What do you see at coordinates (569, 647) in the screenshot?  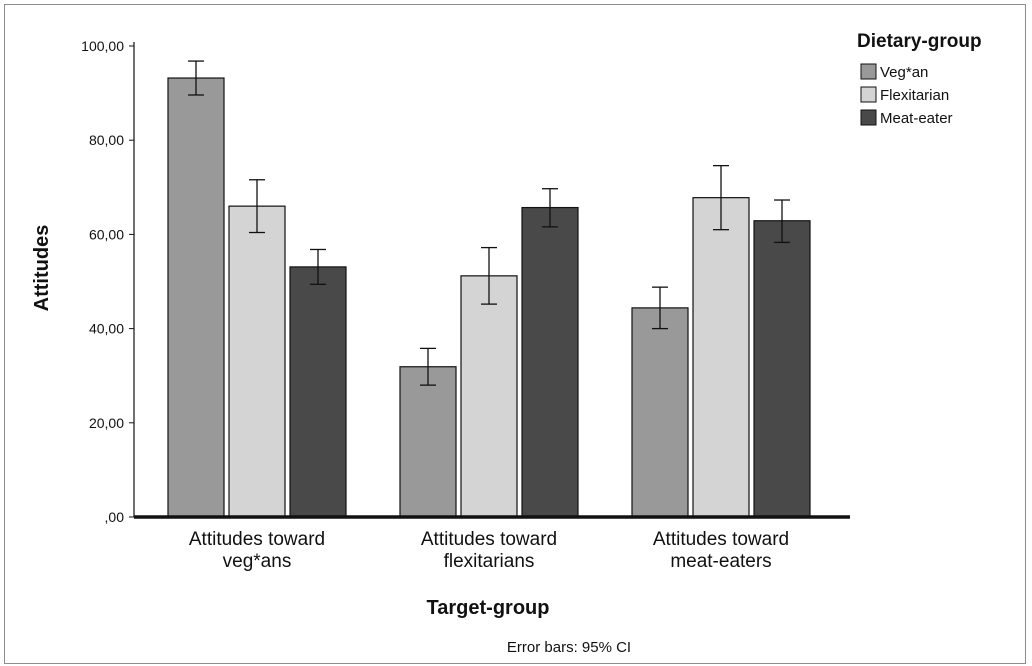 I see `error-bar-footnote: Error bars: 95% CI` at bounding box center [569, 647].